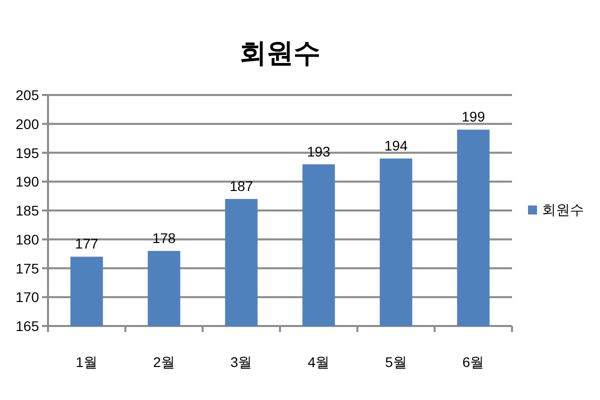  I want to click on xtick: 1월, so click(87, 362).